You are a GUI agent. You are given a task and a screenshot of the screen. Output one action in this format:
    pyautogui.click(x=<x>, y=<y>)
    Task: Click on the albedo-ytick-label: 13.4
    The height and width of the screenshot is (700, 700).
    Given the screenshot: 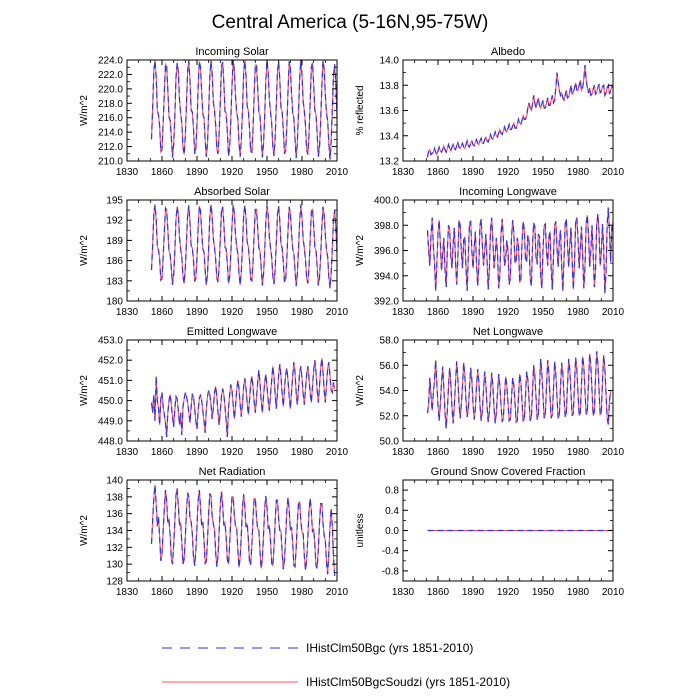 What is the action you would take?
    pyautogui.click(x=390, y=136)
    